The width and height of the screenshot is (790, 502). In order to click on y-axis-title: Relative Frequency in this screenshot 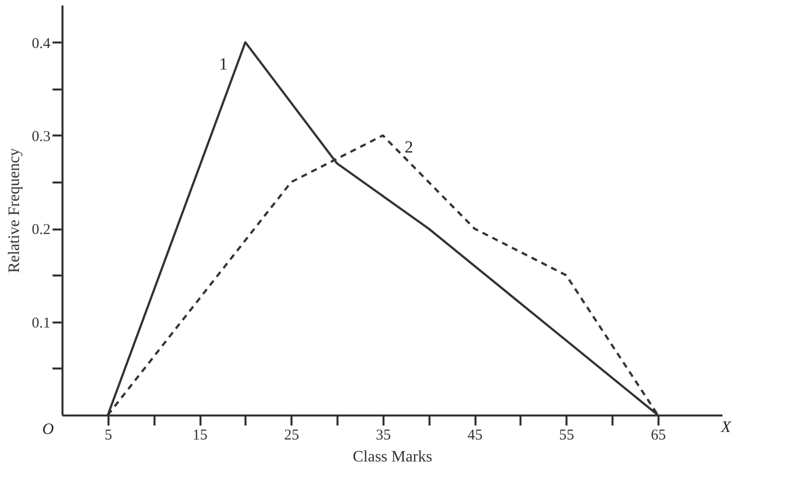, I will do `click(14, 210)`.